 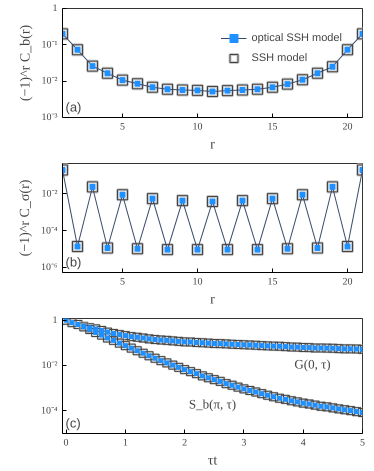 I want to click on x-tick-label: 2, so click(x=185, y=443).